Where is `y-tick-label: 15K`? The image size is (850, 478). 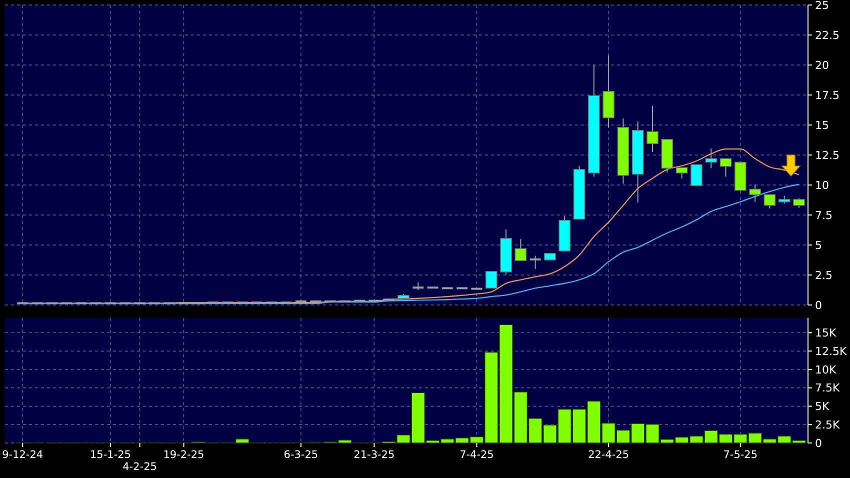
y-tick-label: 15K is located at coordinates (826, 333).